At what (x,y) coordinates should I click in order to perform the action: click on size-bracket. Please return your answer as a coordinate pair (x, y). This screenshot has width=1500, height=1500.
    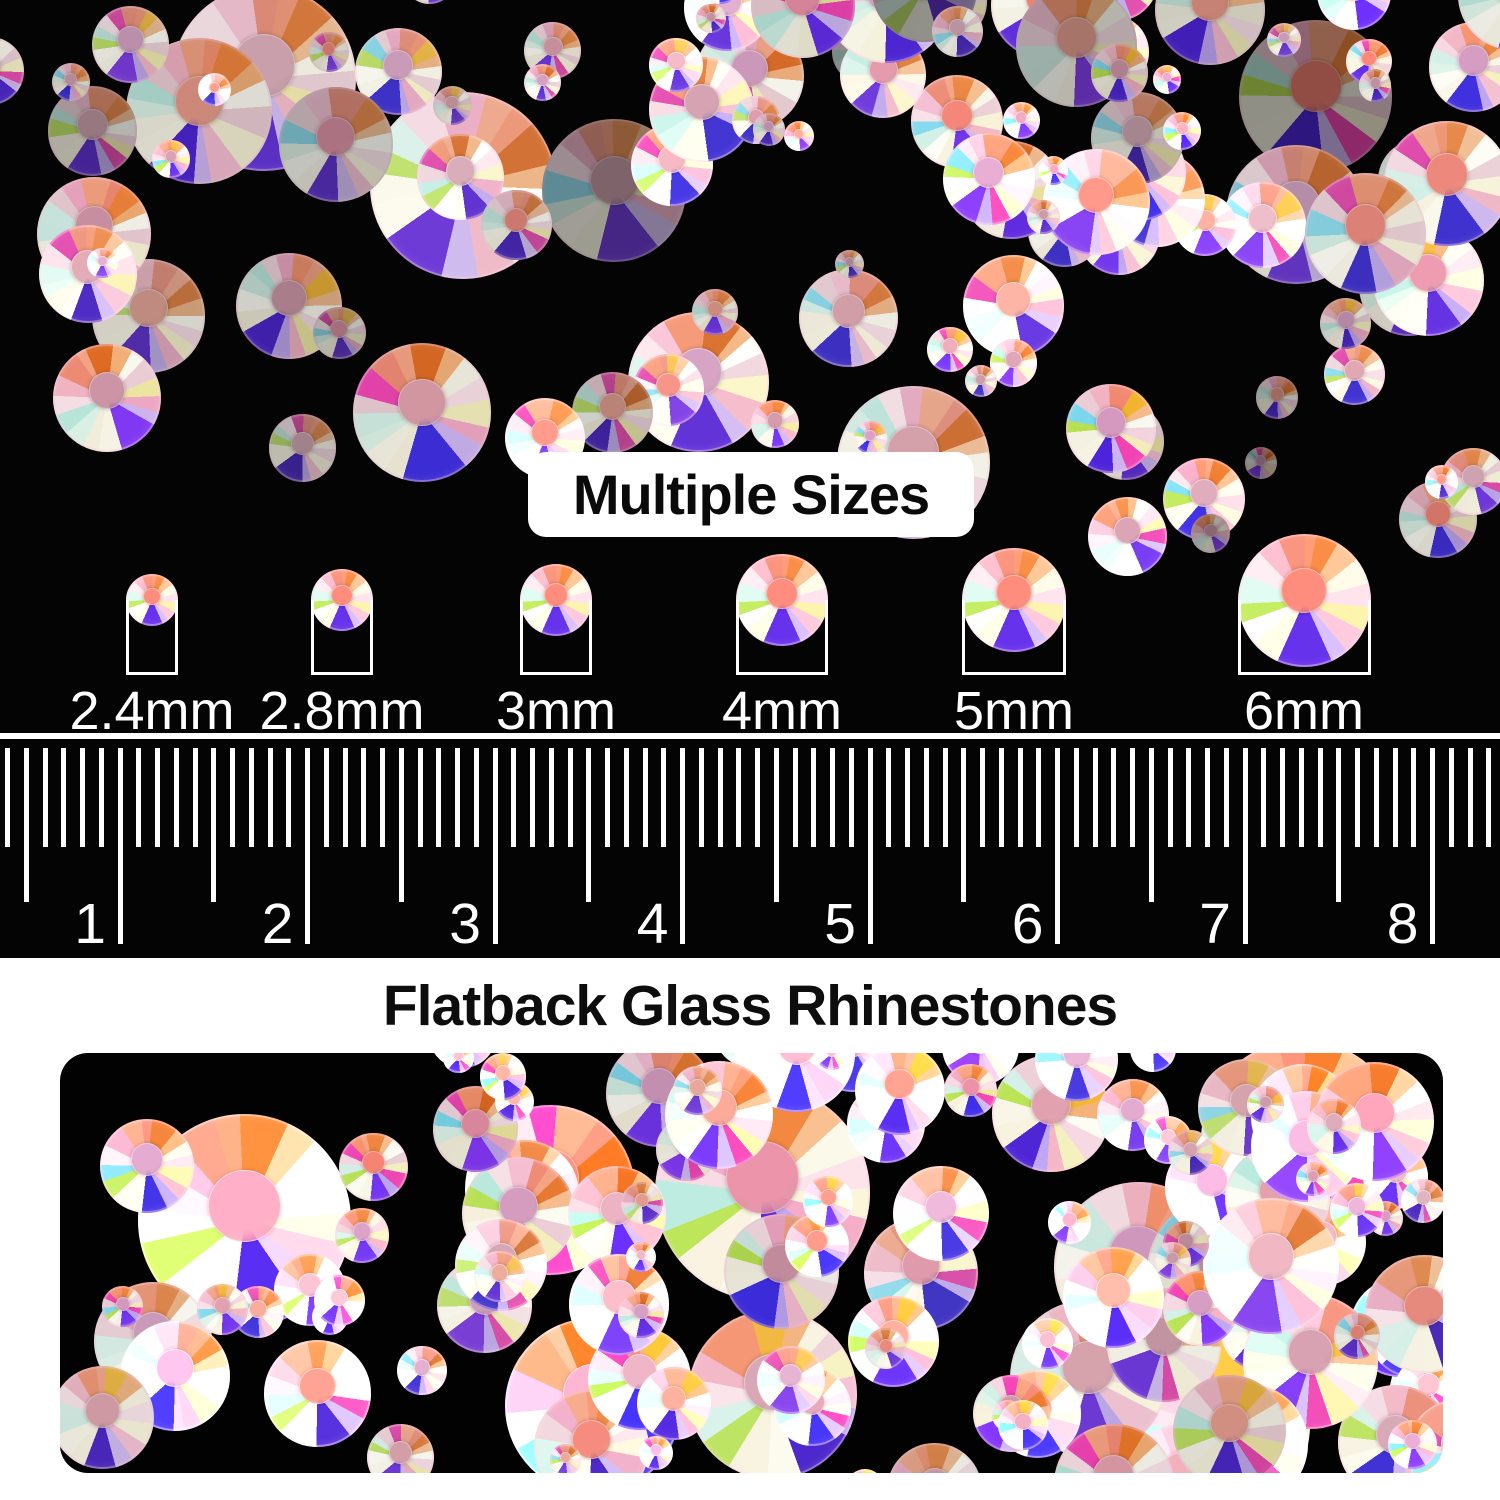
    Looking at the image, I should click on (342, 637).